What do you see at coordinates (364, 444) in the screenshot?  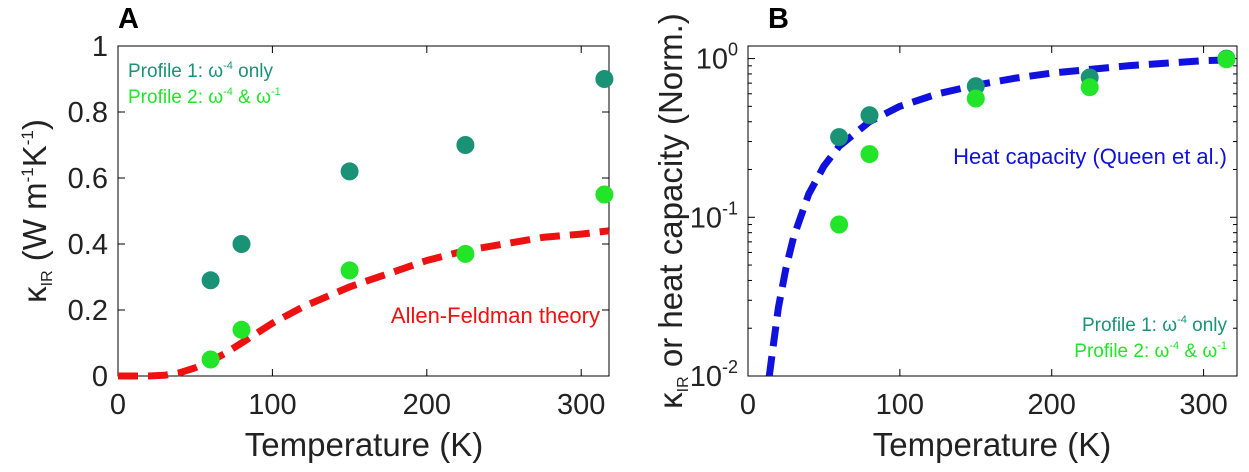 I see `panel-a-xlabel: Temperature (K)` at bounding box center [364, 444].